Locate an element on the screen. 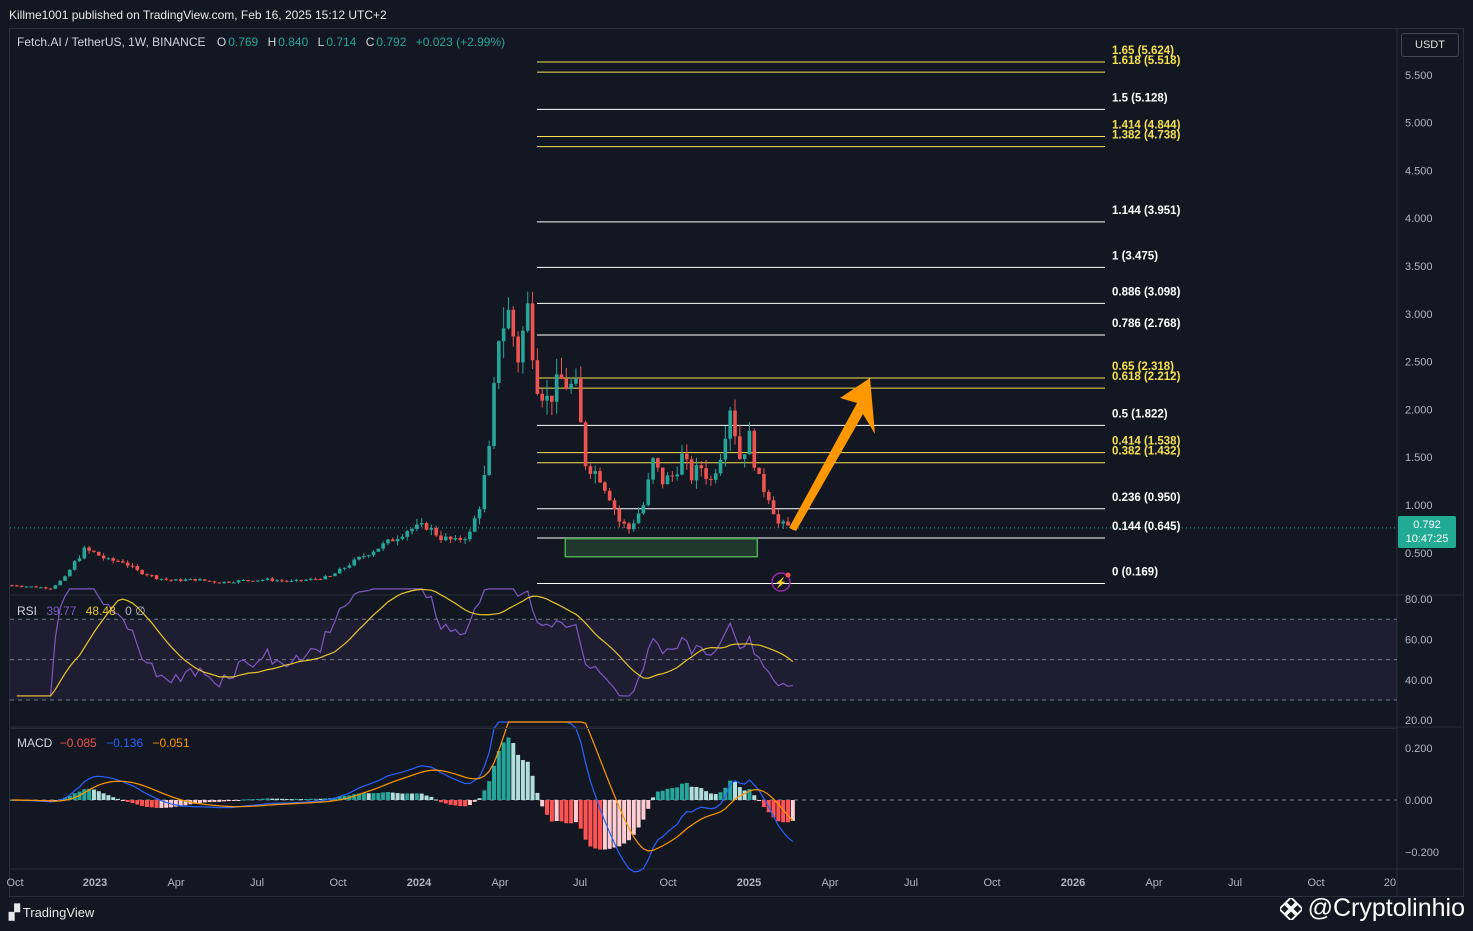 This screenshot has width=1473, height=931. fib-level-label: 0 (0.169) is located at coordinates (1135, 572).